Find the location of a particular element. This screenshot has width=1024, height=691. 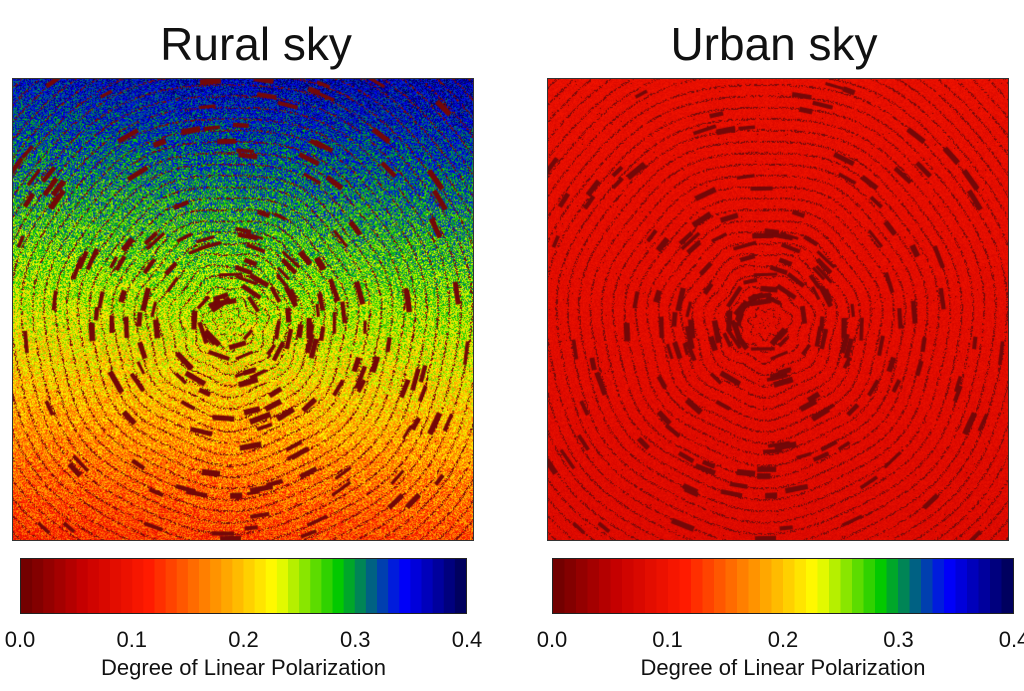

rural-tick-4: 0.4 is located at coordinates (467, 639).